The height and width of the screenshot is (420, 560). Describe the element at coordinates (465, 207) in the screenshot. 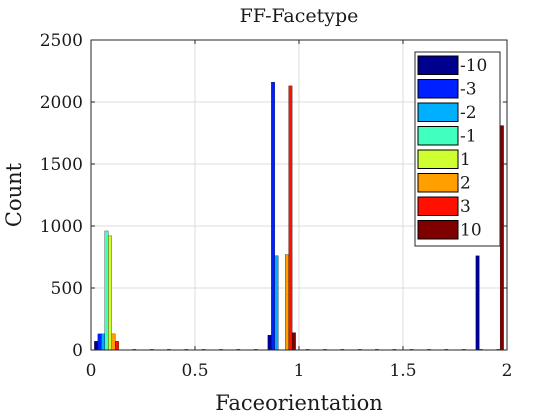

I see `legend-label-3: 3` at that location.